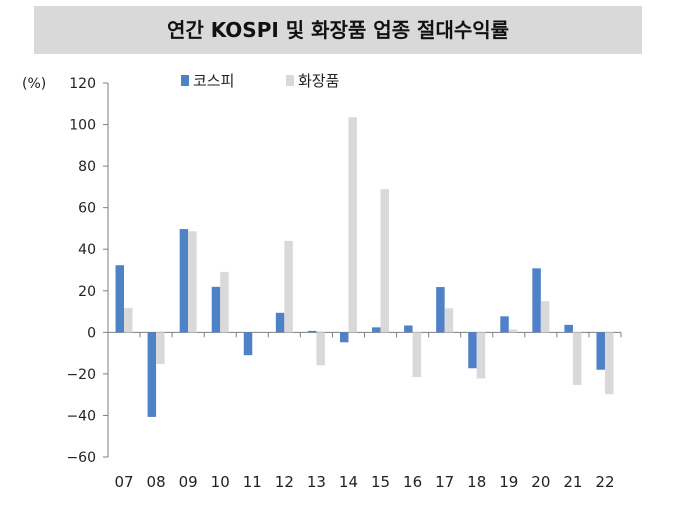 The width and height of the screenshot is (680, 515). What do you see at coordinates (87, 209) in the screenshot?
I see `y-tick-label: 60` at bounding box center [87, 209].